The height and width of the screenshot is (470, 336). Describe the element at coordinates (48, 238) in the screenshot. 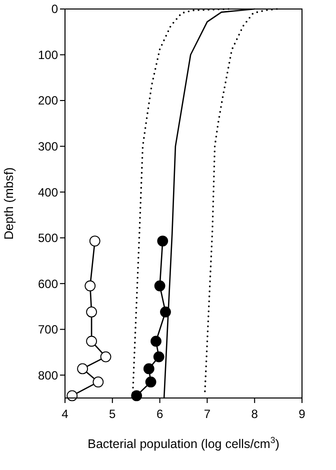

I see `y-tick-label: 500` at that location.